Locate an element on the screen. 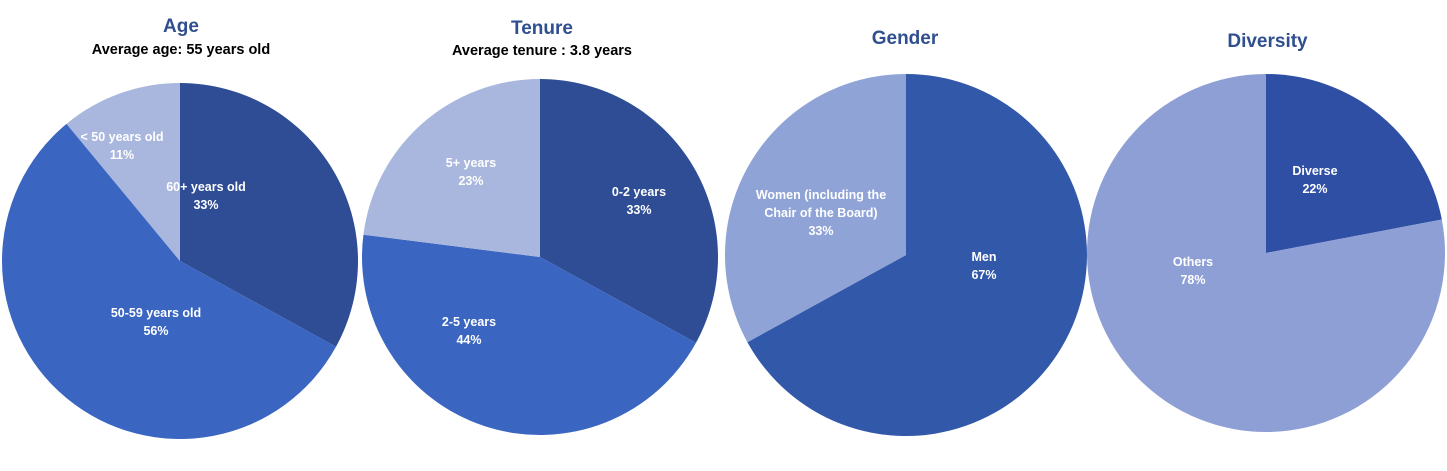 The height and width of the screenshot is (471, 1447). pie-slice-50-years-old is located at coordinates (123, 172).